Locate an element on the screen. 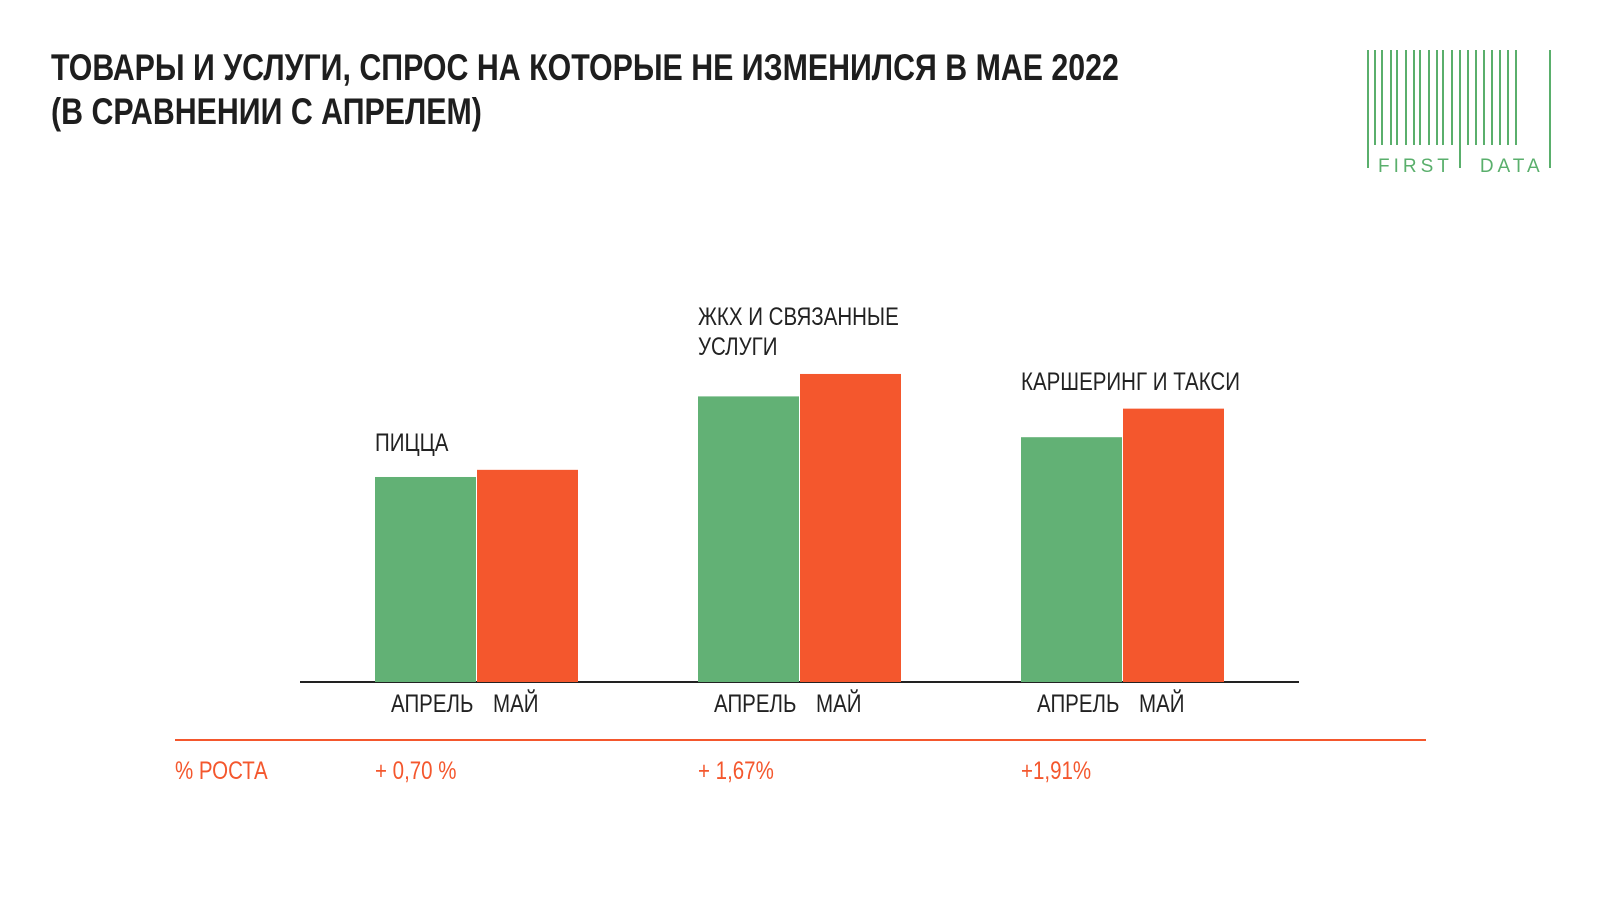 The height and width of the screenshot is (900, 1600). growth-value: + 0,70 % is located at coordinates (416, 771).